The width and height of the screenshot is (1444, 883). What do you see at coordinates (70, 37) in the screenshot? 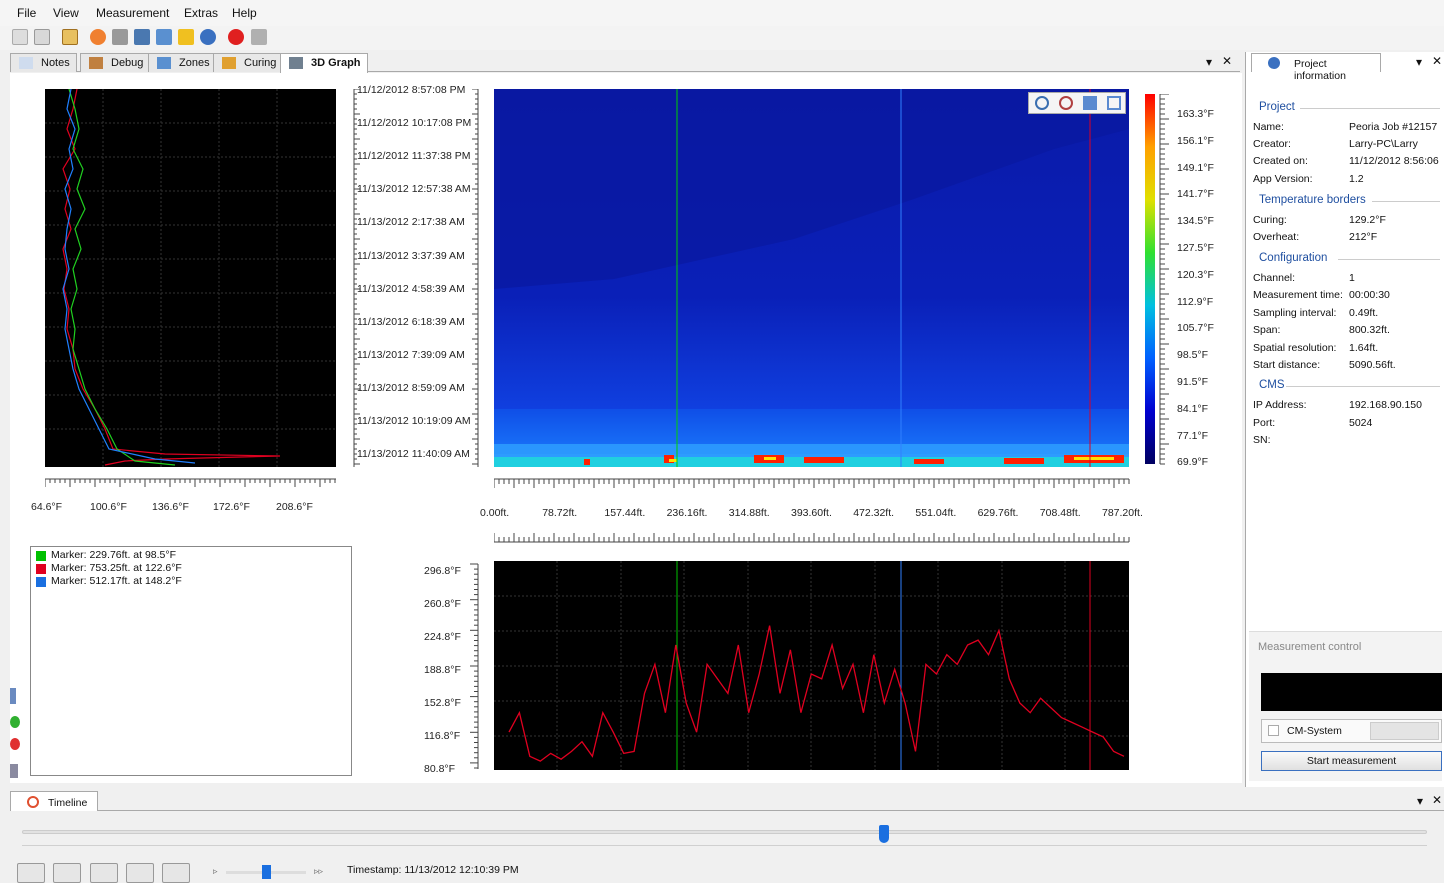
I see `folder-icon` at bounding box center [70, 37].